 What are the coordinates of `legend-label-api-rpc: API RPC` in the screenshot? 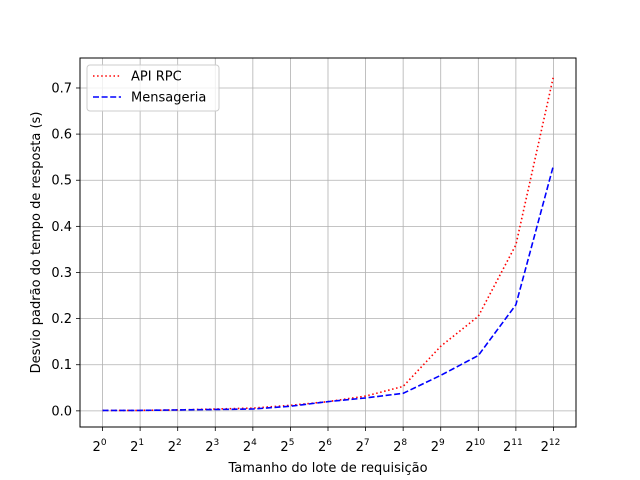 It's located at (156, 77).